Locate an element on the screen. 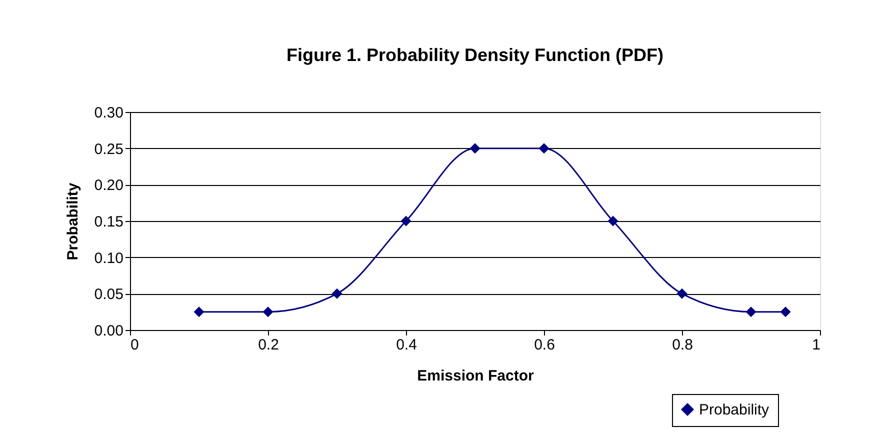 The image size is (880, 440). x-axis-title: Emission Factor is located at coordinates (475, 376).